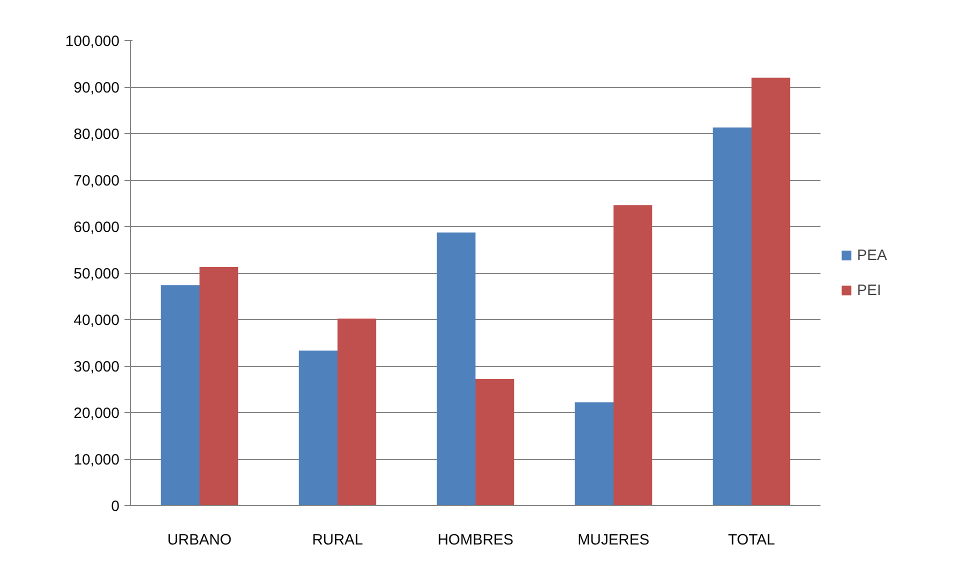 Image resolution: width=957 pixels, height=580 pixels. Describe the element at coordinates (97, 367) in the screenshot. I see `y-tick-label: 30,000` at that location.